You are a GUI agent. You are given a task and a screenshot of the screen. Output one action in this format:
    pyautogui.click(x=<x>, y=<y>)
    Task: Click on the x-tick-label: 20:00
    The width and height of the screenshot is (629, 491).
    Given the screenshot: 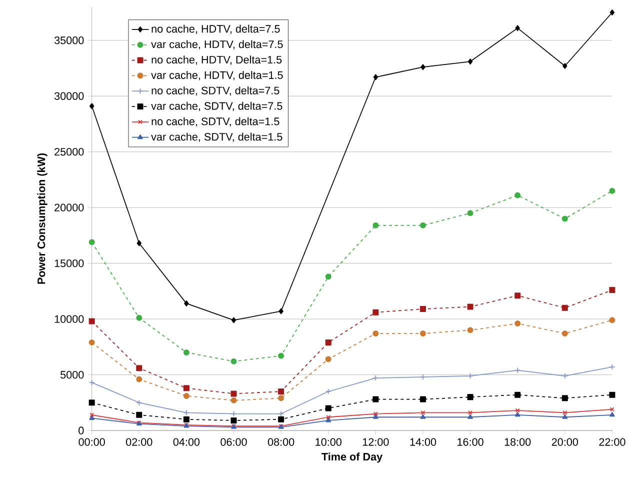 What is the action you would take?
    pyautogui.click(x=565, y=442)
    